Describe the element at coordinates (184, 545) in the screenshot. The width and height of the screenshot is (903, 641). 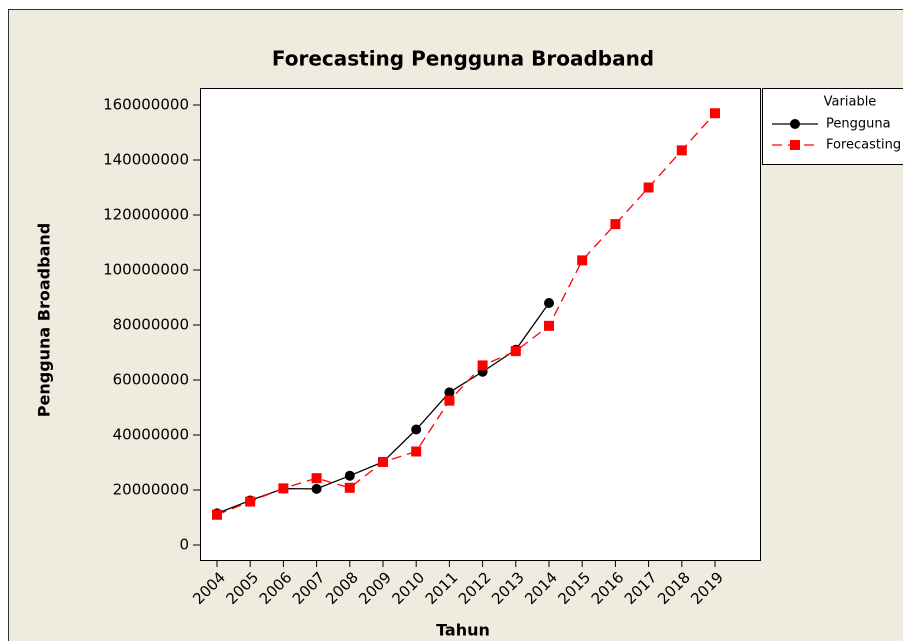
I see `y-tick-label: 0` at that location.